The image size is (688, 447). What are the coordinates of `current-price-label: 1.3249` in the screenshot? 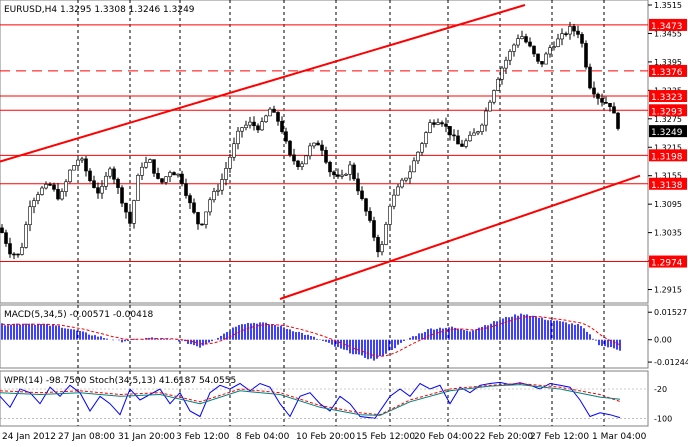 It's located at (667, 133).